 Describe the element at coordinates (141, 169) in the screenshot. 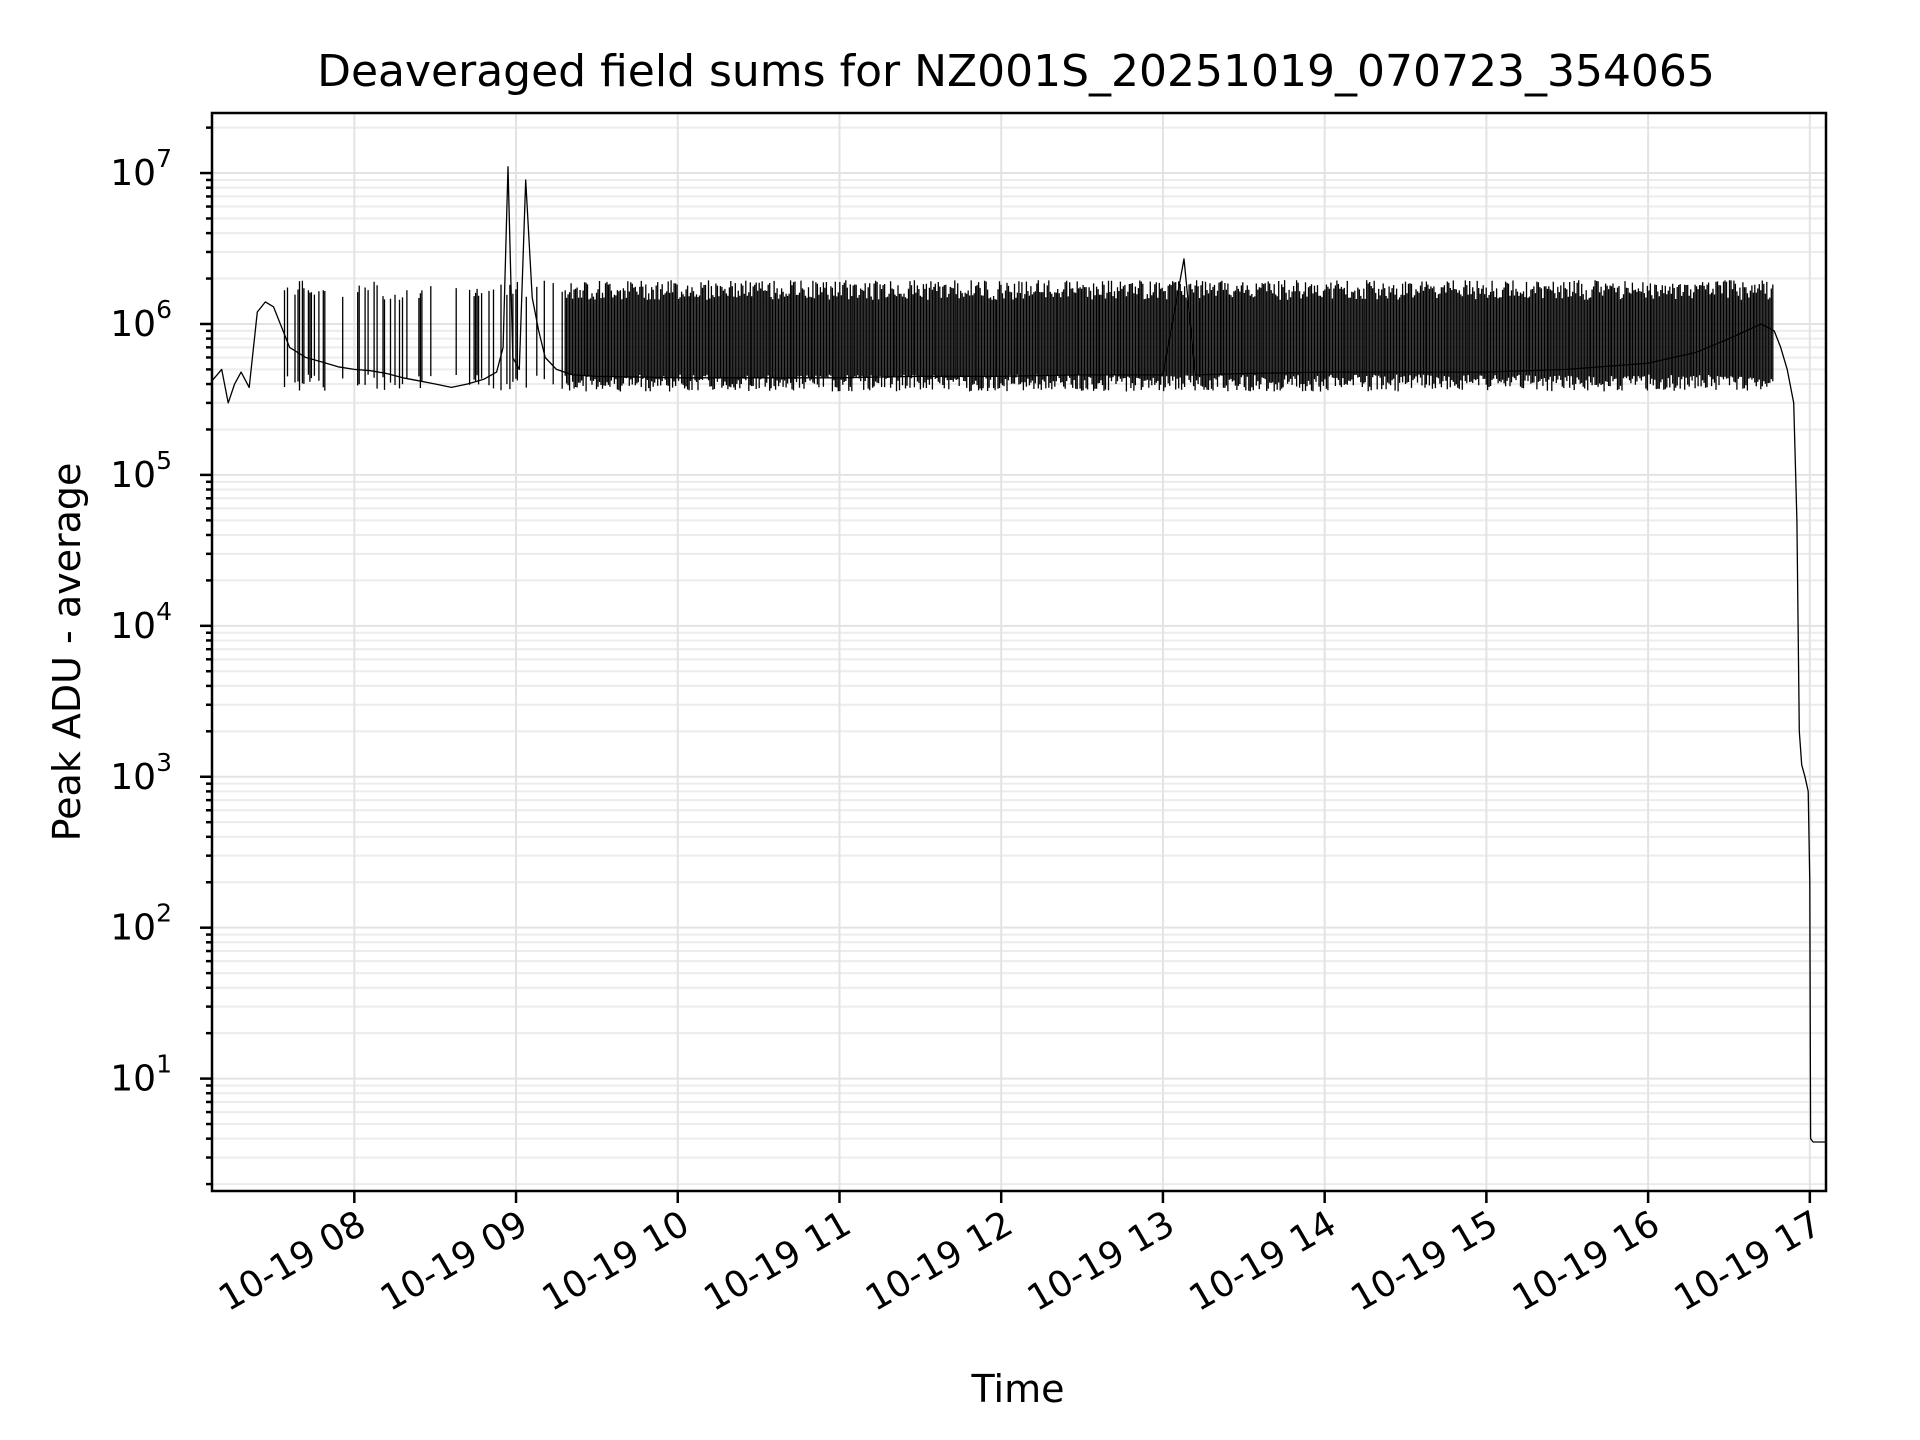

I see `y-tick-label: 10⁷` at that location.